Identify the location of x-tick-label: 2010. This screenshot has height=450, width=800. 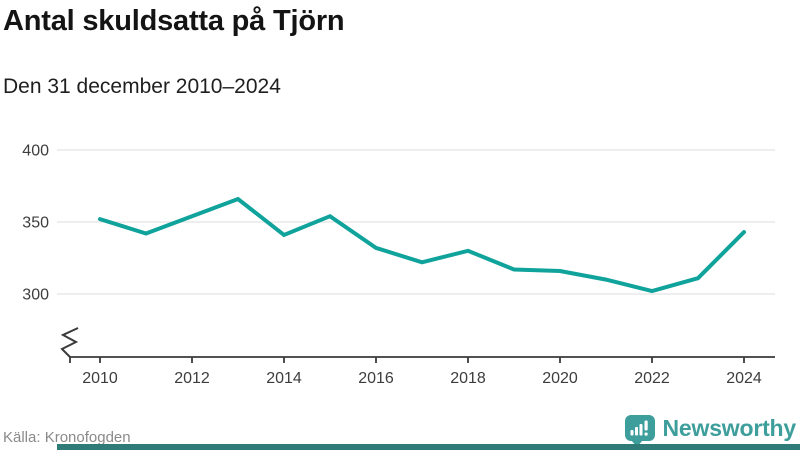
(100, 378).